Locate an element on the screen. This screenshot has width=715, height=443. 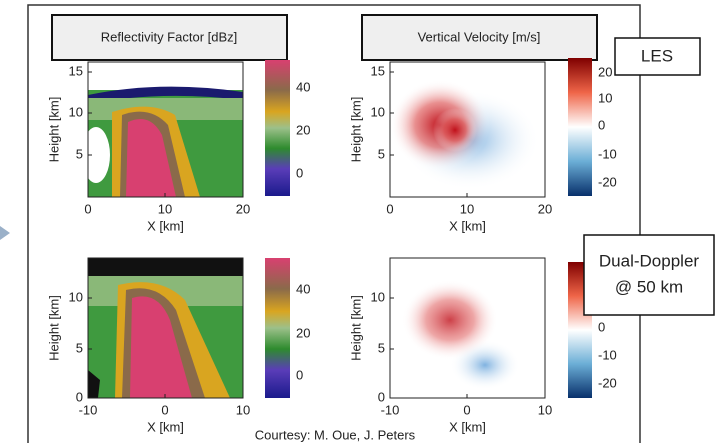
reflectivity-field-top is located at coordinates (162, 141).